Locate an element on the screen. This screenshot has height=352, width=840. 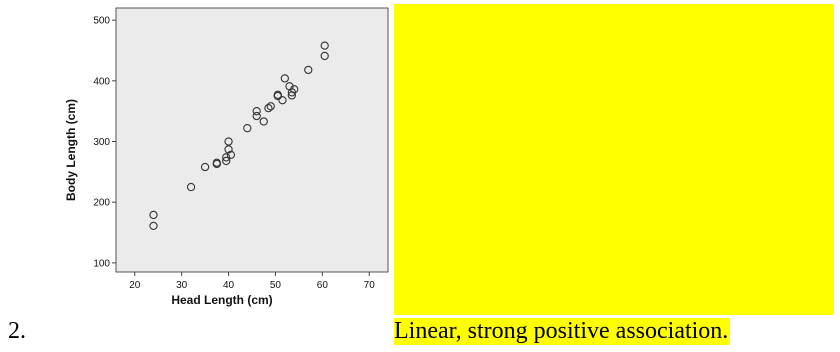
data-points is located at coordinates (239, 136).